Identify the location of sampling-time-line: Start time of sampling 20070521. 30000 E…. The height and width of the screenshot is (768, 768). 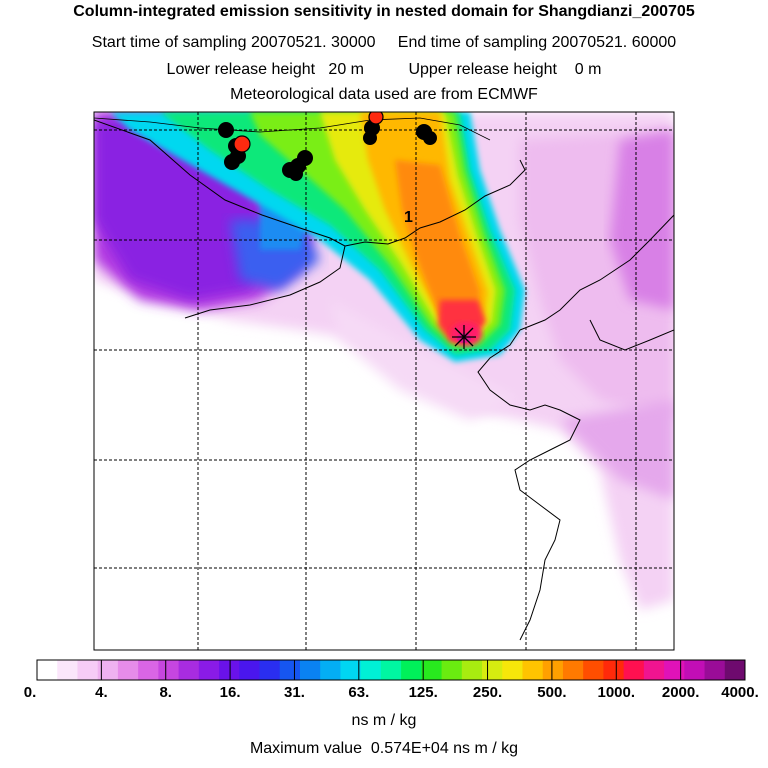
(384, 42).